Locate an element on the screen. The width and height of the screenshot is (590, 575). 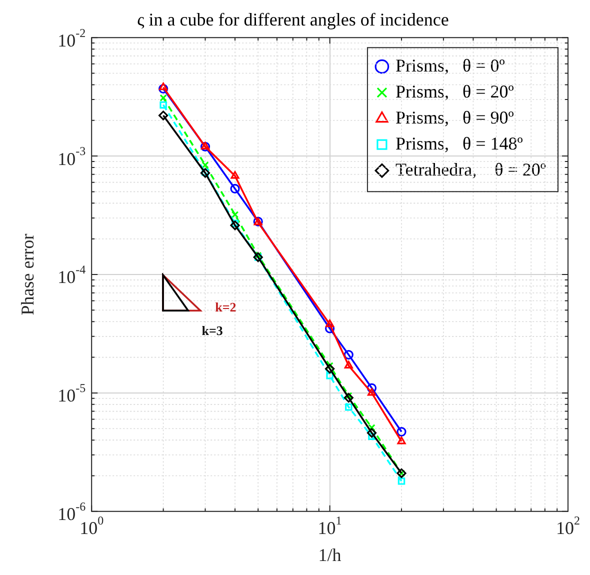
annotation: k=3 is located at coordinates (213, 330).